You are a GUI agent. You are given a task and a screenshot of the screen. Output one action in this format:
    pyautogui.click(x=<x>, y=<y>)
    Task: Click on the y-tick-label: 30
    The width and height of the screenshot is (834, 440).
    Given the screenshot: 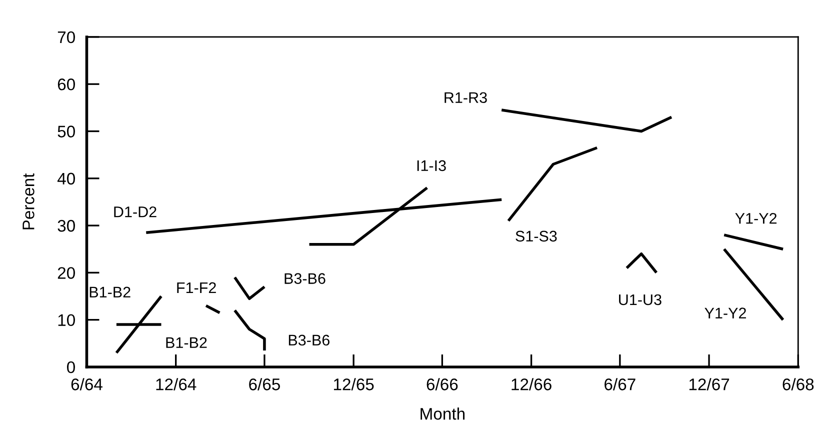 What is the action you would take?
    pyautogui.click(x=66, y=226)
    